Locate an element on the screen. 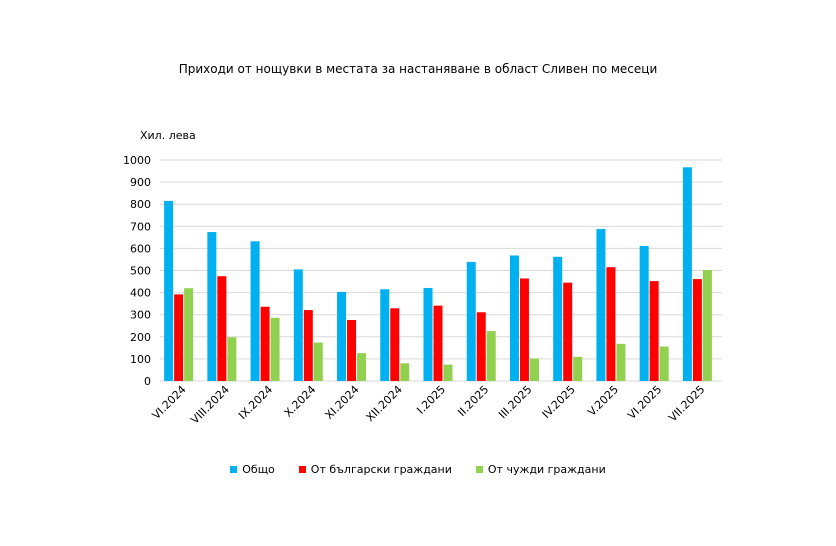 The image size is (836, 546). y-tick-label: 1000 is located at coordinates (137, 160).